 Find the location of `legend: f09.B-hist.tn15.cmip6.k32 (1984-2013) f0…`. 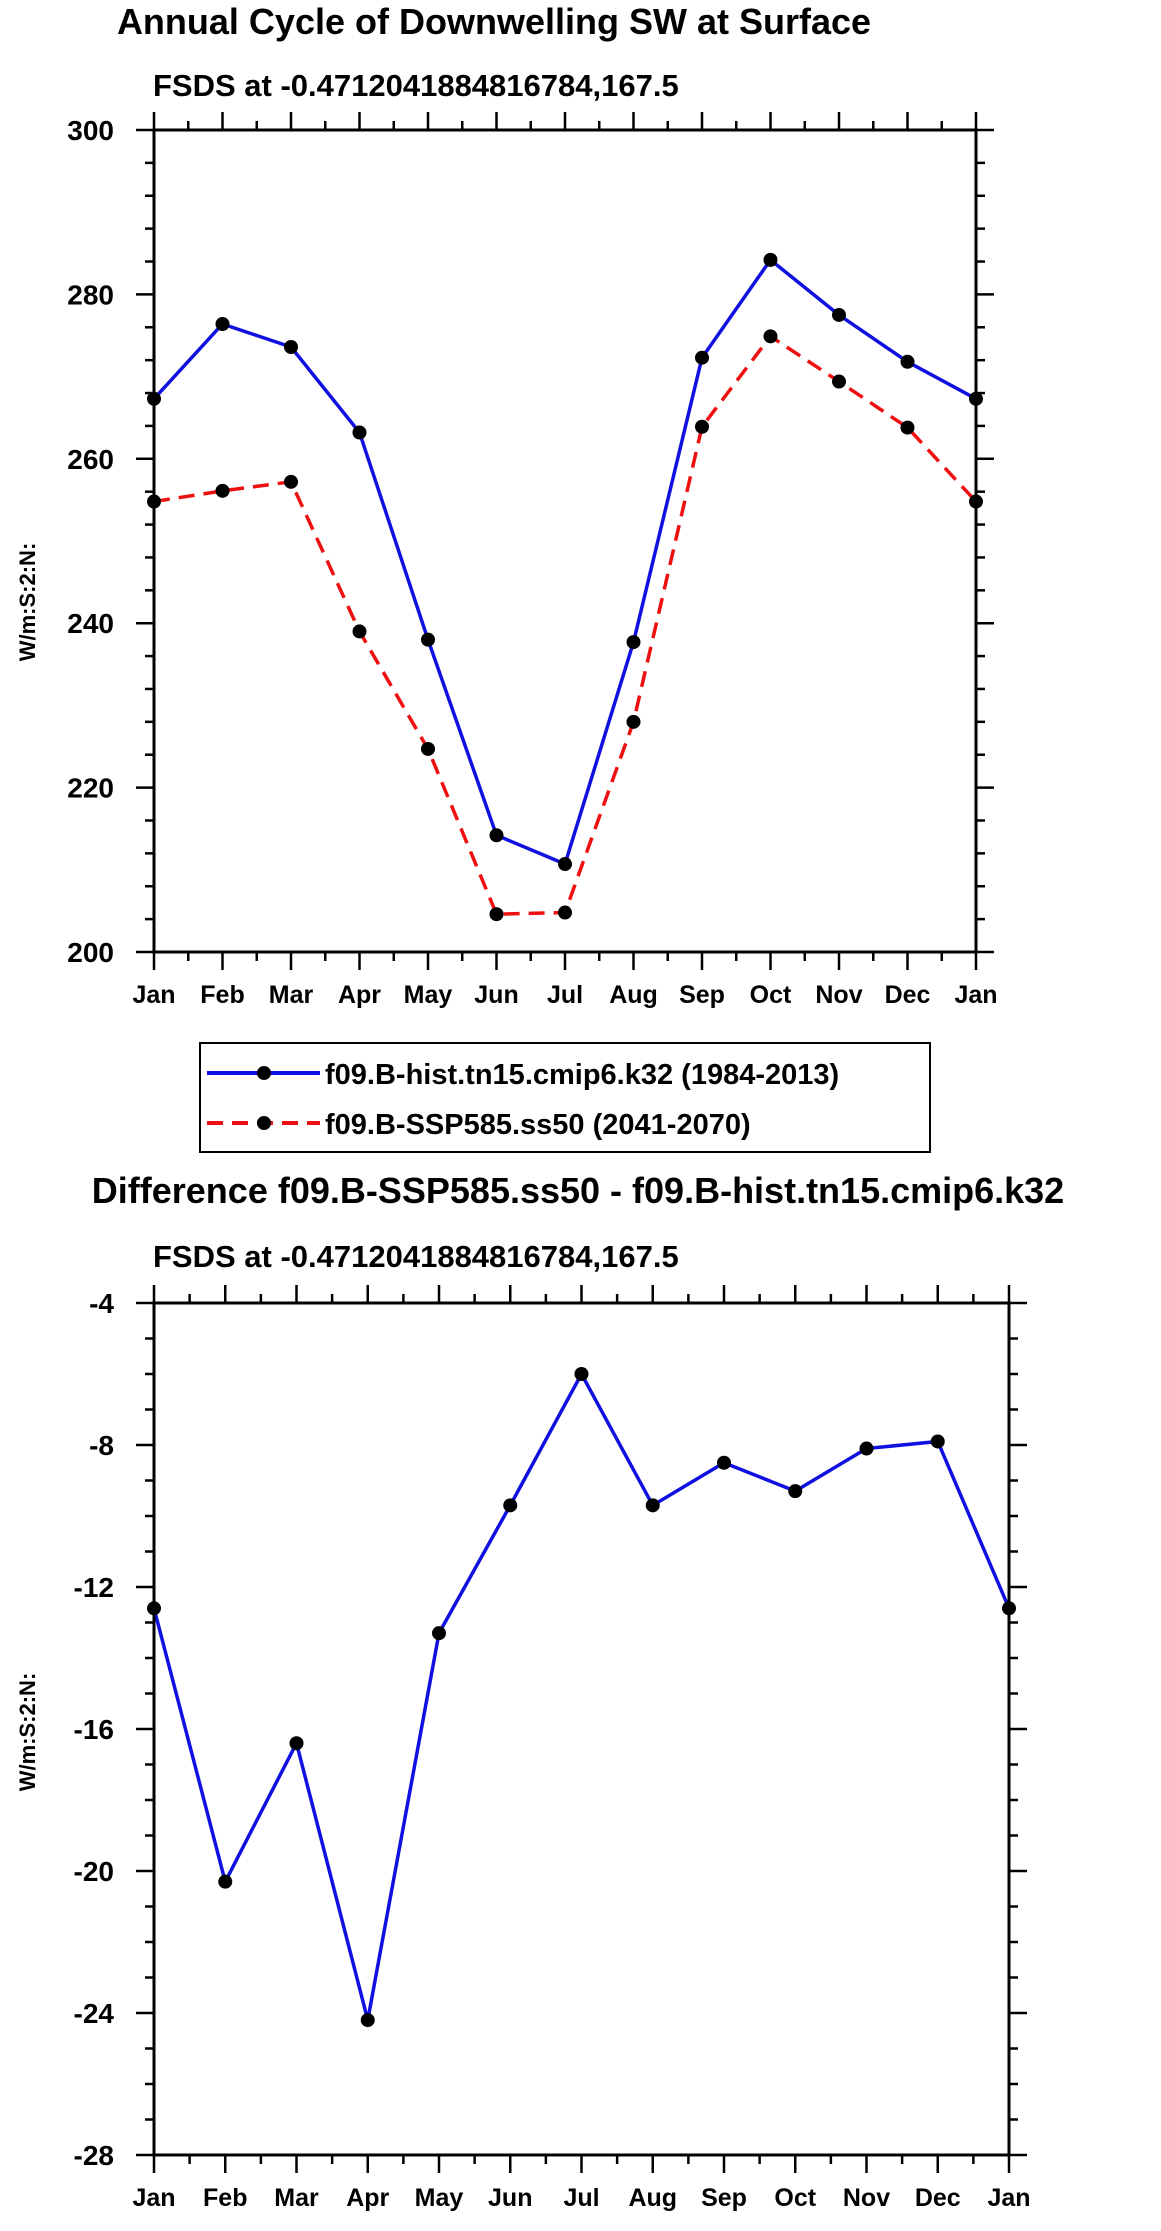

legend: f09.B-hist.tn15.cmip6.k32 (1984-2013) f0… is located at coordinates (565, 1097).